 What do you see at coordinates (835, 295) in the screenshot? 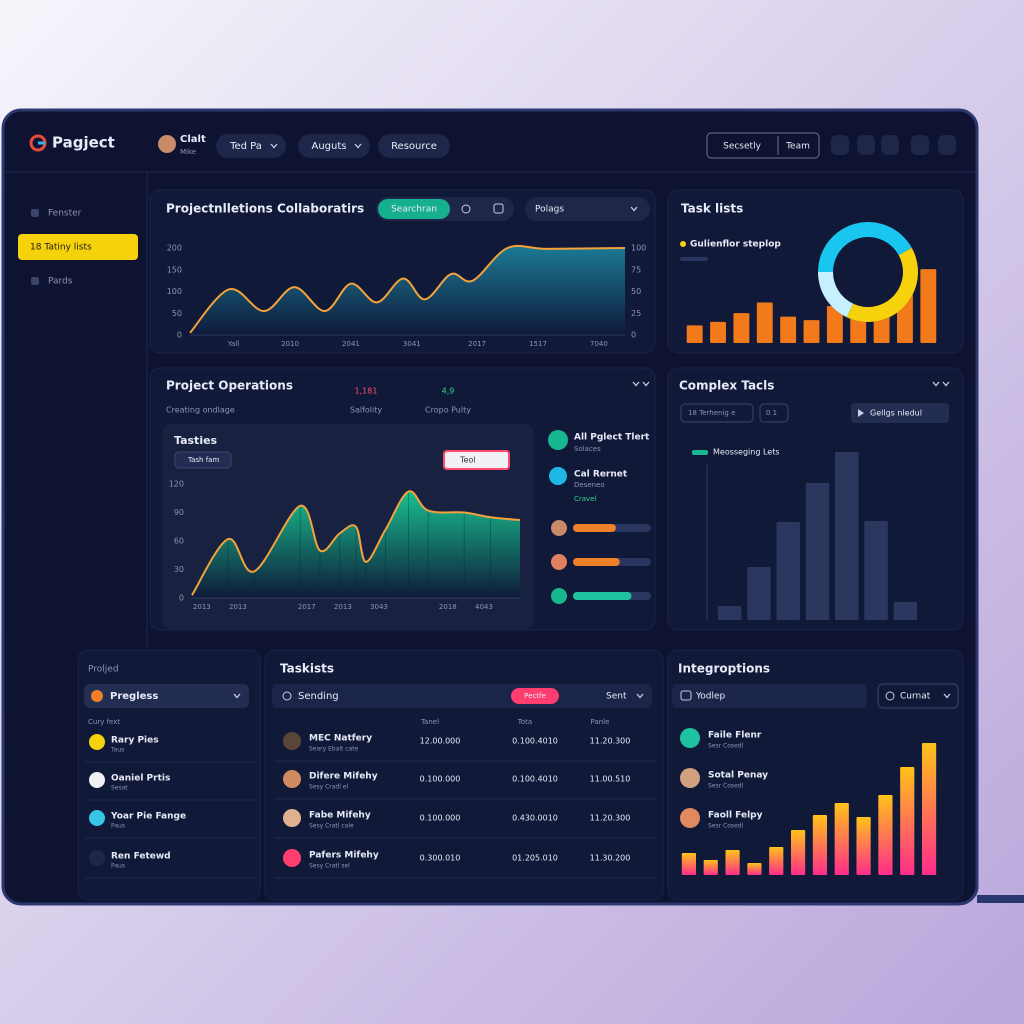
I see `donut-segment` at bounding box center [835, 295].